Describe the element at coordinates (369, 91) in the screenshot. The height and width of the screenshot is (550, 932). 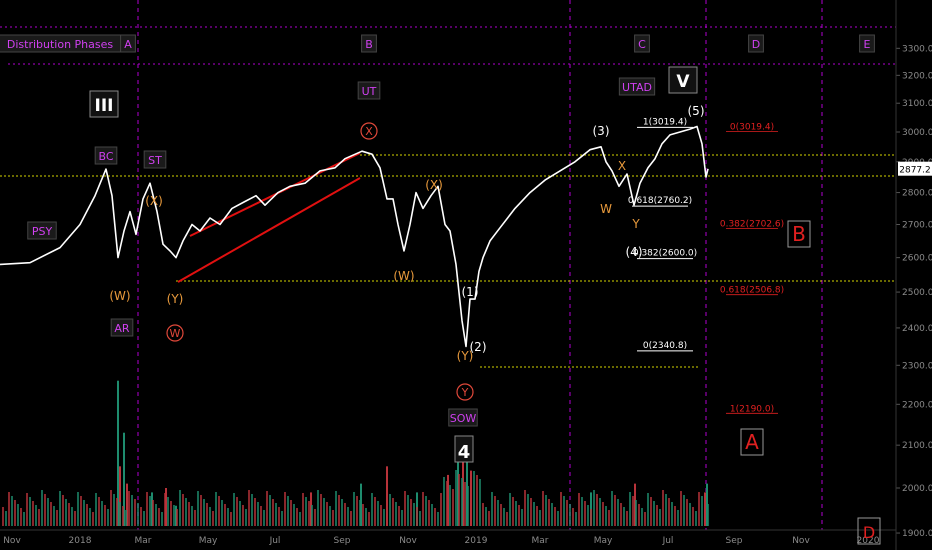
I see `event-ut: UT` at that location.